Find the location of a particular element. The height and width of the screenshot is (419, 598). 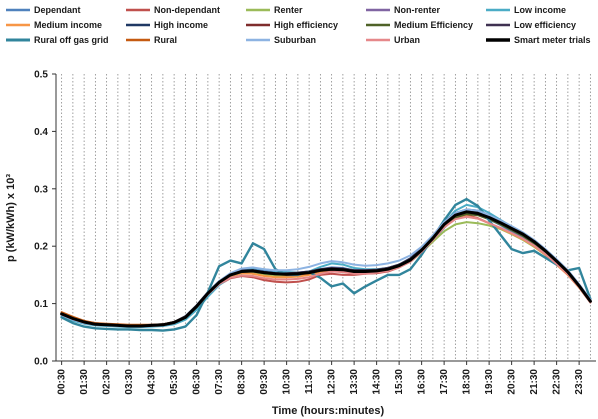

x-tick-label: 21:30 is located at coordinates (534, 382).